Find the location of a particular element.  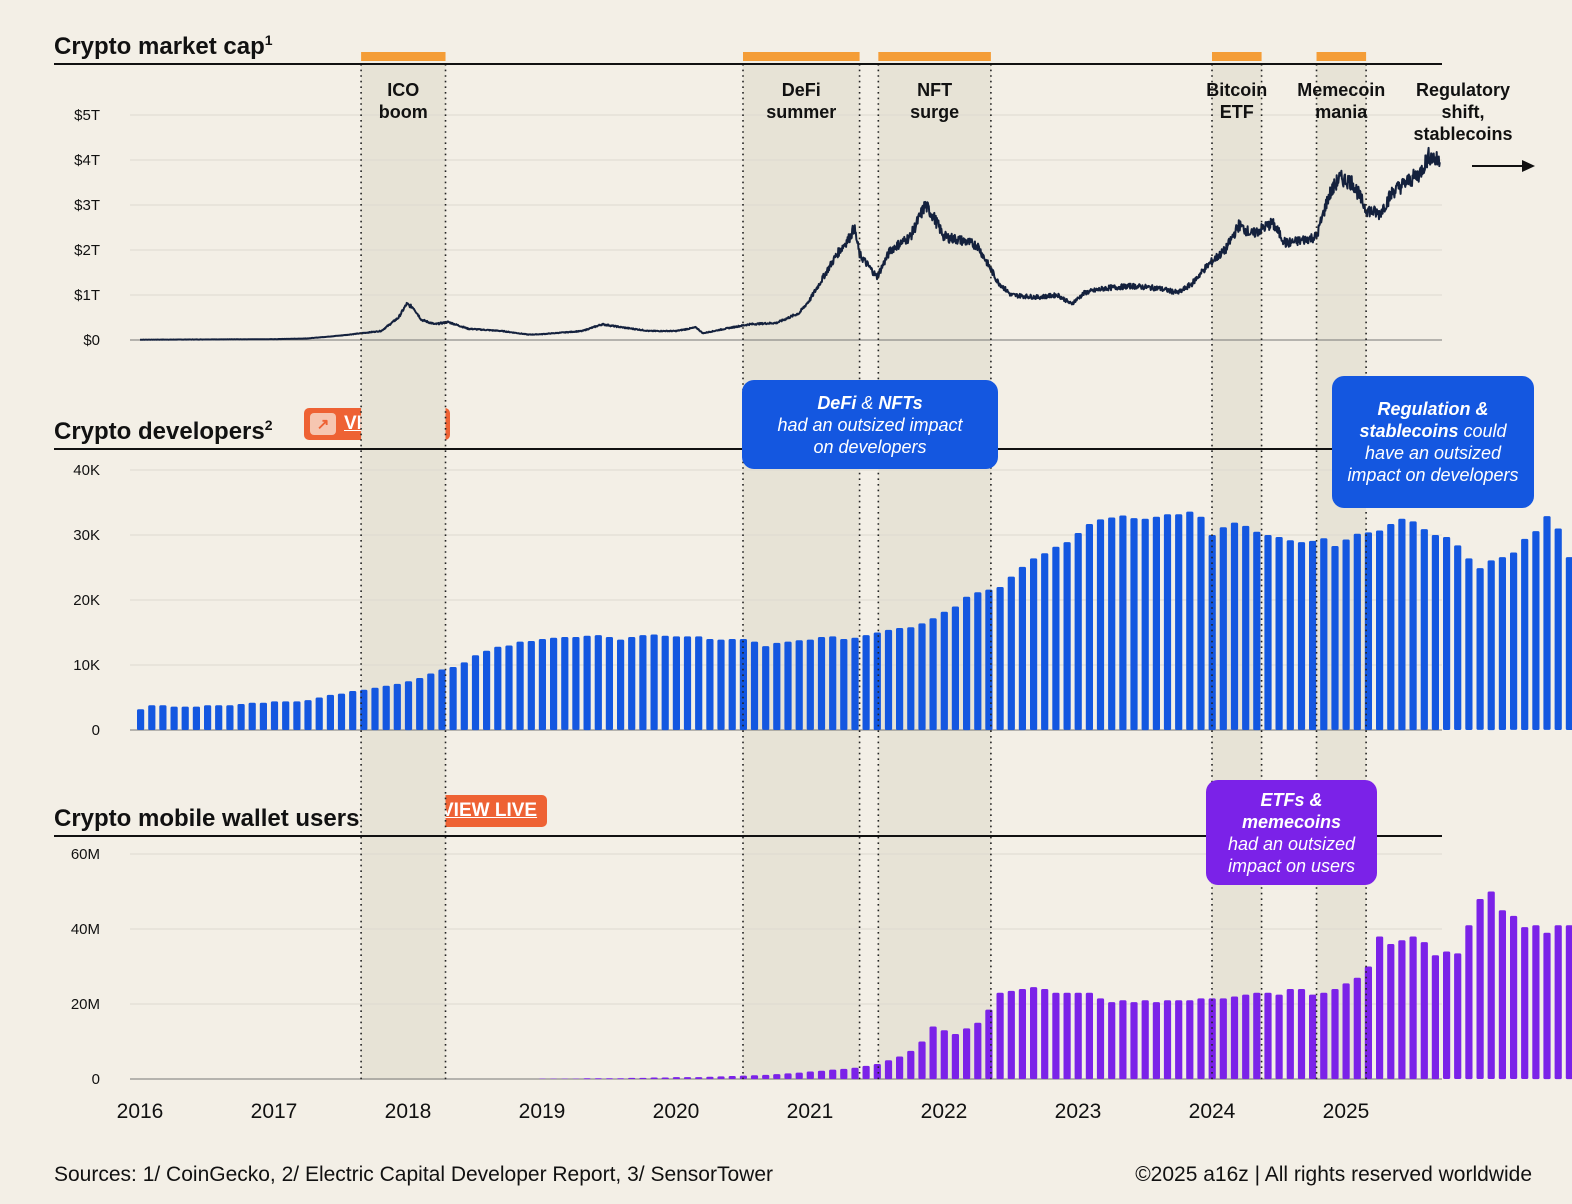

y-tick-label: 40M is located at coordinates (85, 929).